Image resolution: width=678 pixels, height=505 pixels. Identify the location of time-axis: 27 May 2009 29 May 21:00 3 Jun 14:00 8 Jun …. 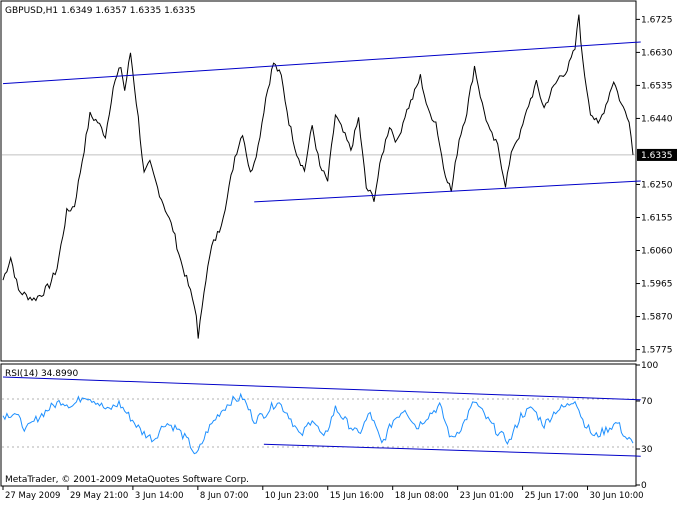
(323, 493).